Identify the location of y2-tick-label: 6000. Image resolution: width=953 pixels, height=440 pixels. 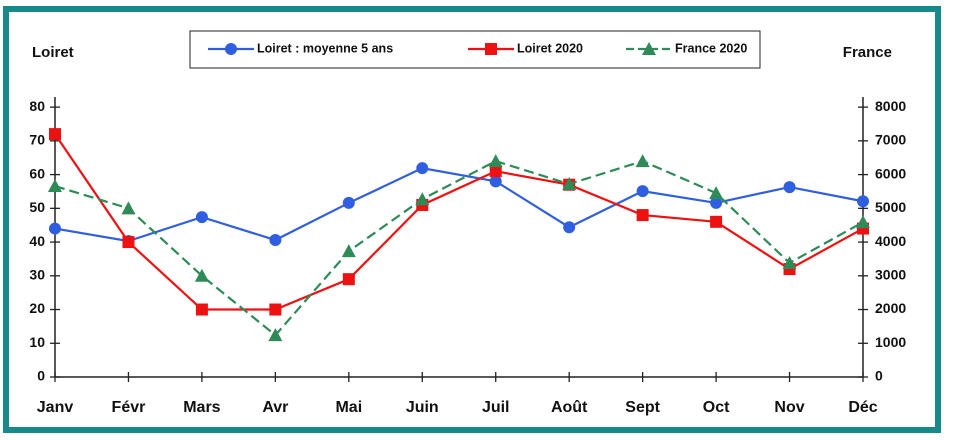
(890, 173).